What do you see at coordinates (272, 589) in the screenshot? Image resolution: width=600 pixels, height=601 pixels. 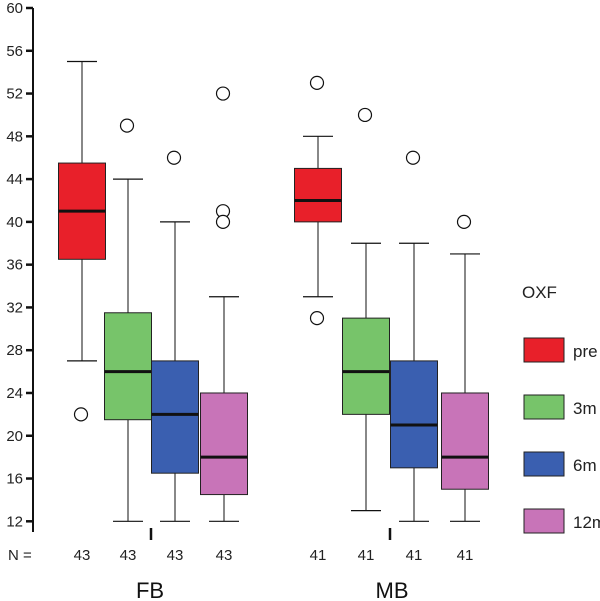 I see `group-labels: FB MB` at bounding box center [272, 589].